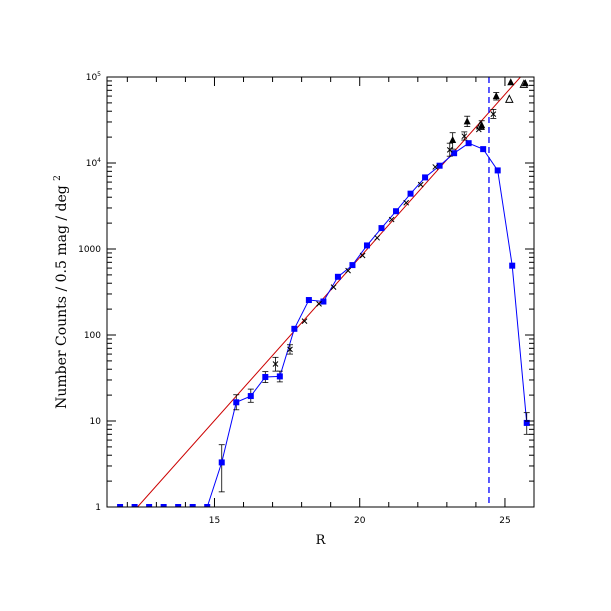  I want to click on x-axis-label: R, so click(321, 540).